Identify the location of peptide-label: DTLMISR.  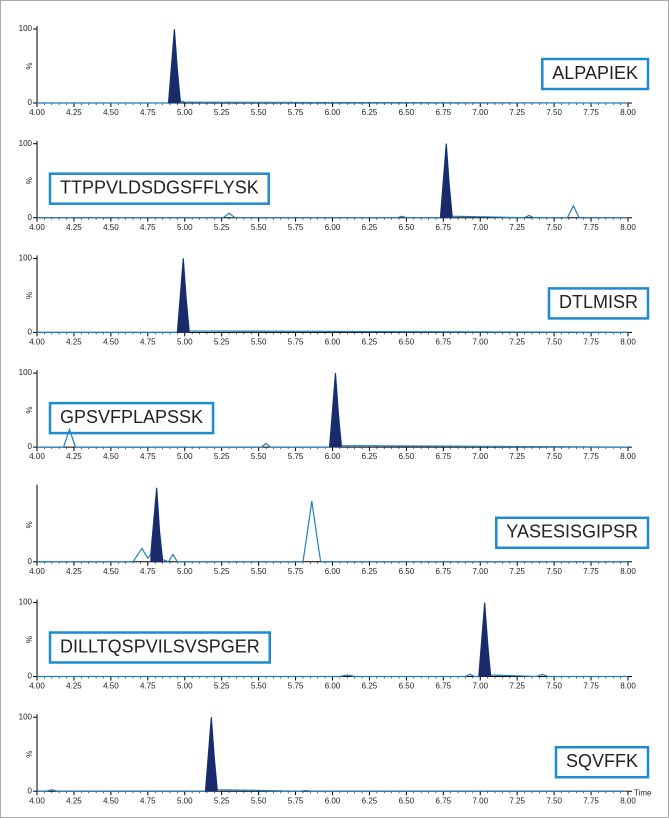
(598, 302).